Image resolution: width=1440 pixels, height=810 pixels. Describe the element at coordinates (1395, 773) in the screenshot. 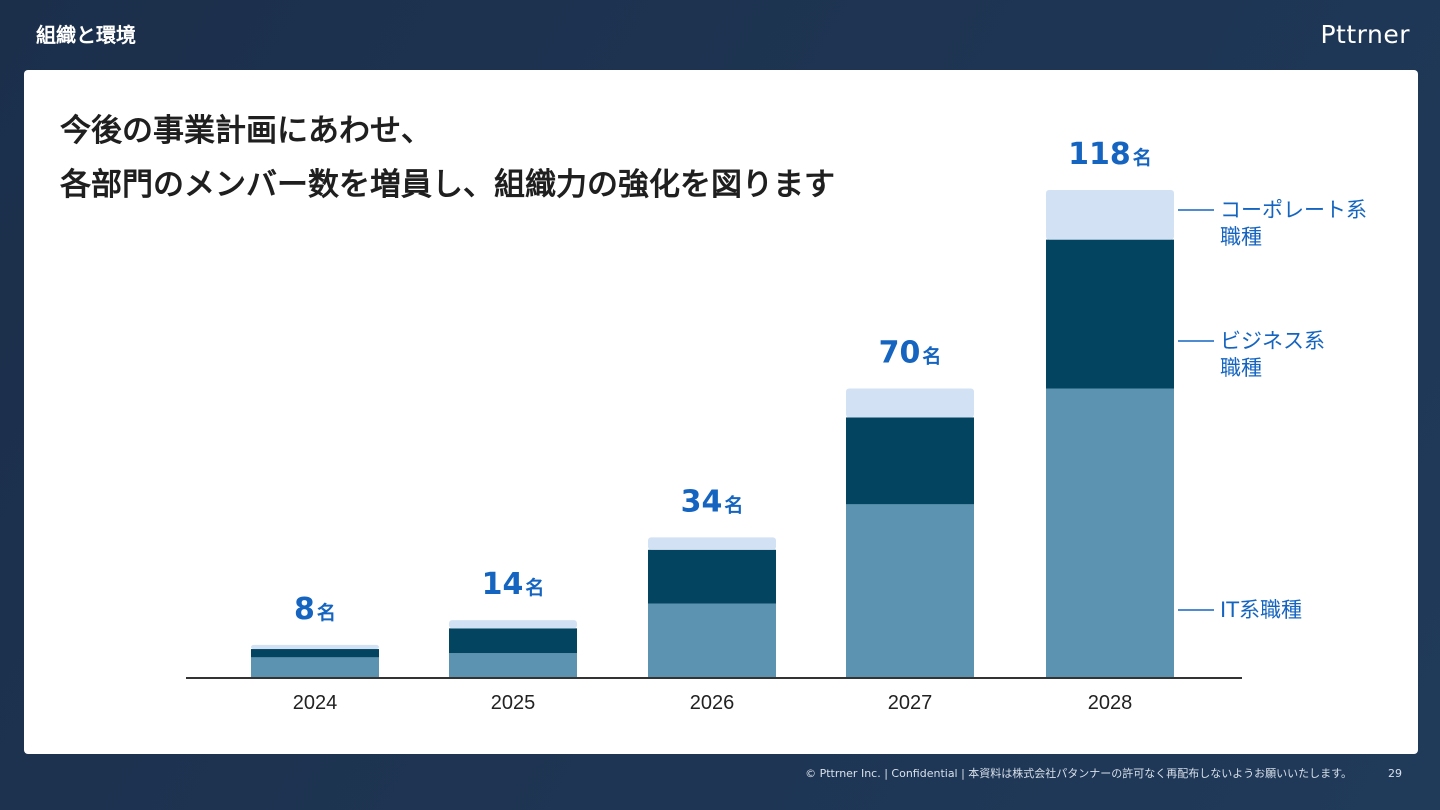

I see `page-number: 29` at that location.